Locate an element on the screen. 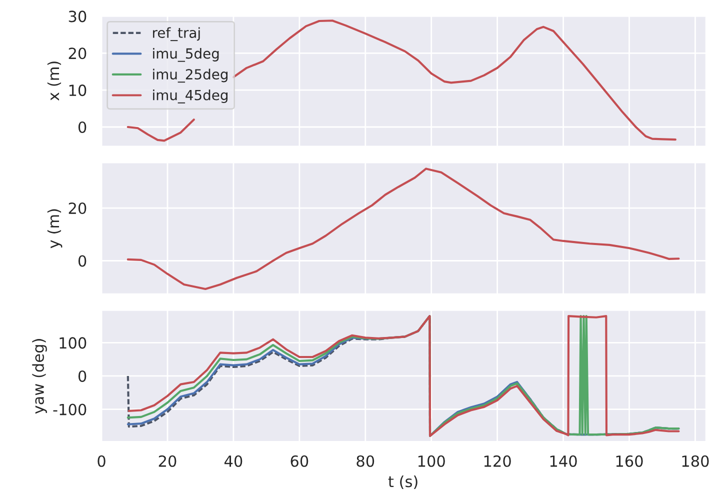 This screenshot has height=491, width=717. x-tick-label: 120 is located at coordinates (497, 461).